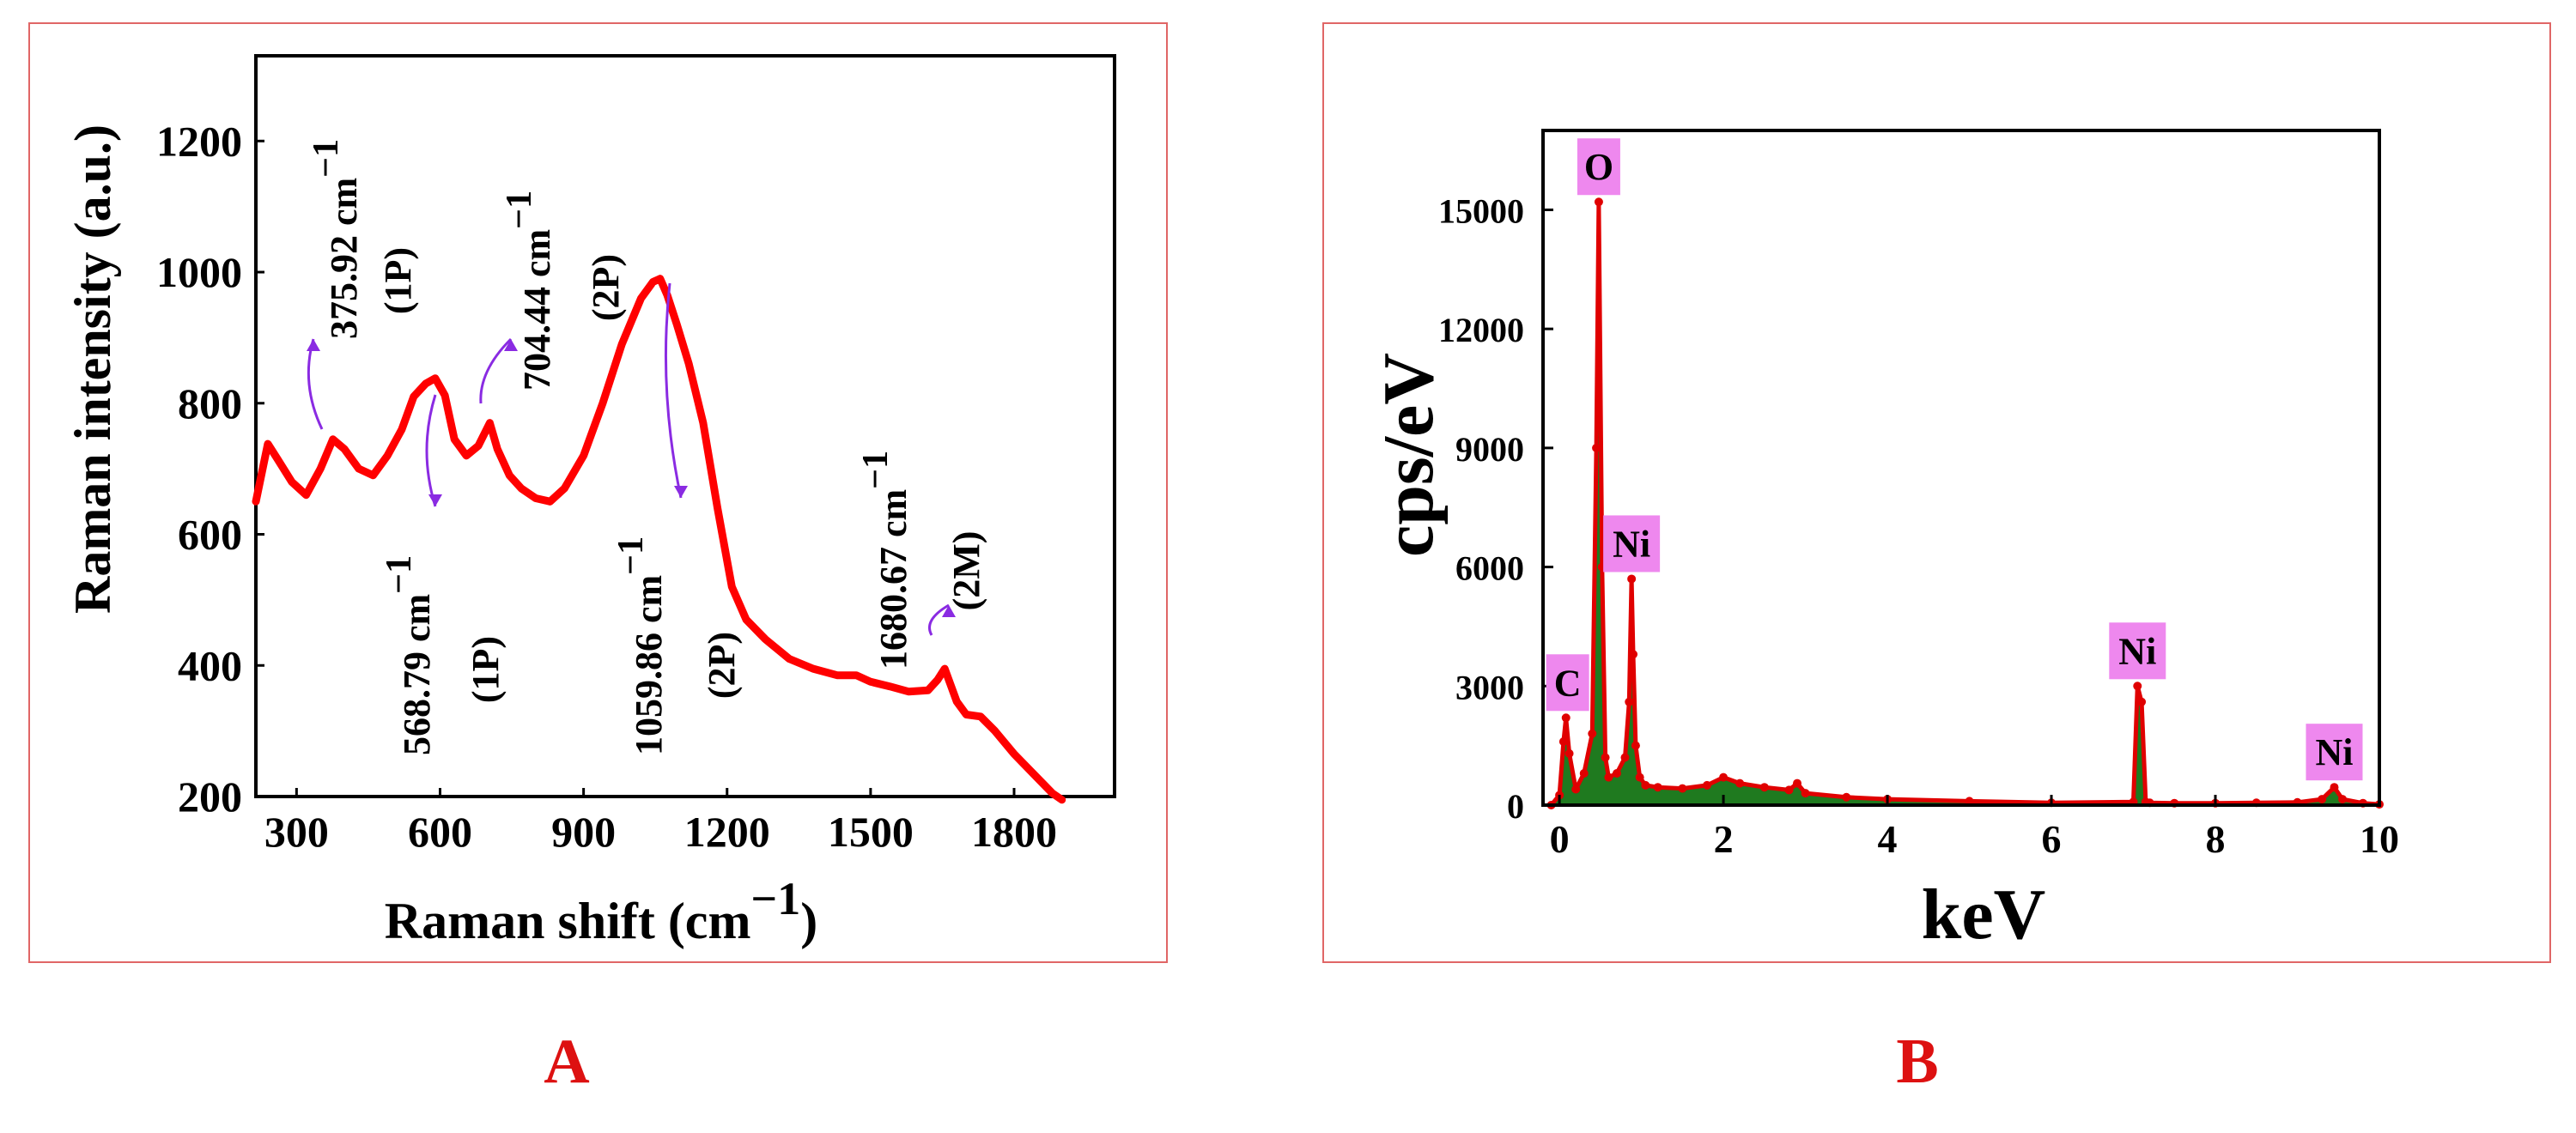 This screenshot has height=1133, width=2576. What do you see at coordinates (1489, 687) in the screenshot?
I see `eds-y-tick-label: 3000` at bounding box center [1489, 687].